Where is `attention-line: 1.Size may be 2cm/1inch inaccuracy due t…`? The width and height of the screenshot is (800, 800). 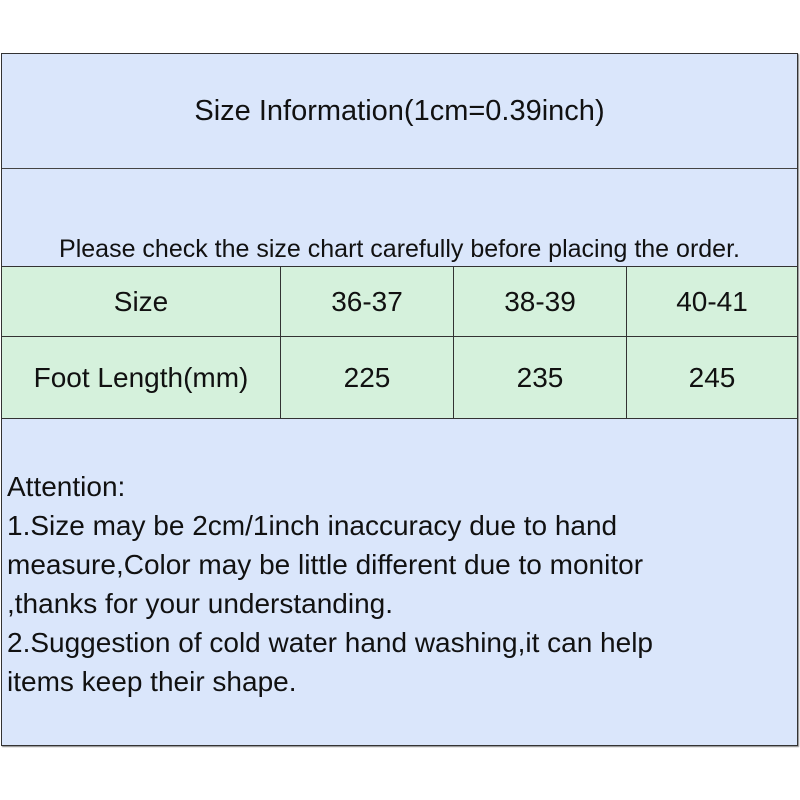 attention-line: 1.Size may be 2cm/1inch inaccuracy due t… is located at coordinates (312, 525).